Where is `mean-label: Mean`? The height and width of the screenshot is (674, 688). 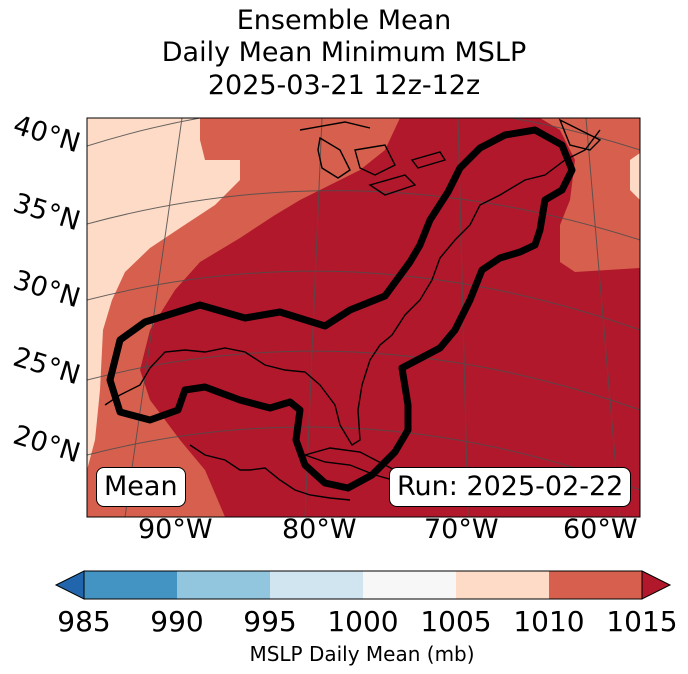
mean-label: Mean is located at coordinates (141, 487).